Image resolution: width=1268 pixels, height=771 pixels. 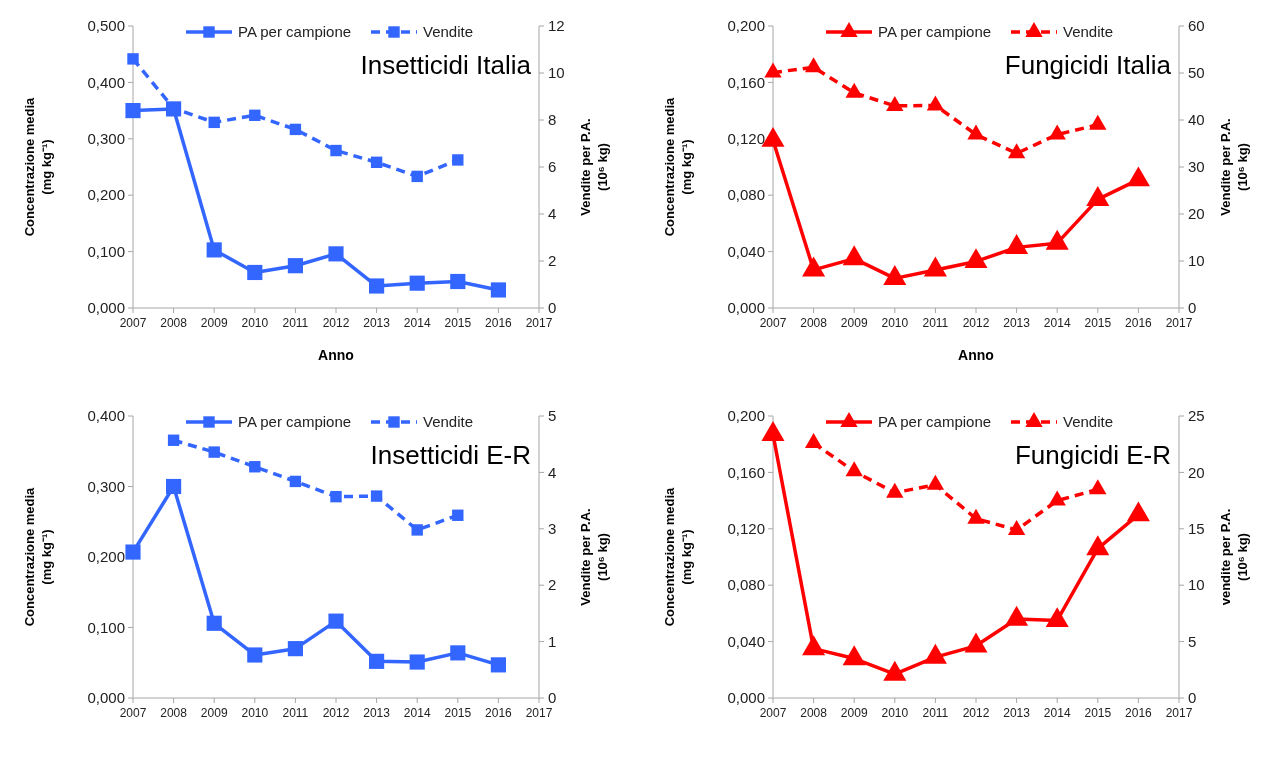 I want to click on y-tick-label: 0,080, so click(x=746, y=195).